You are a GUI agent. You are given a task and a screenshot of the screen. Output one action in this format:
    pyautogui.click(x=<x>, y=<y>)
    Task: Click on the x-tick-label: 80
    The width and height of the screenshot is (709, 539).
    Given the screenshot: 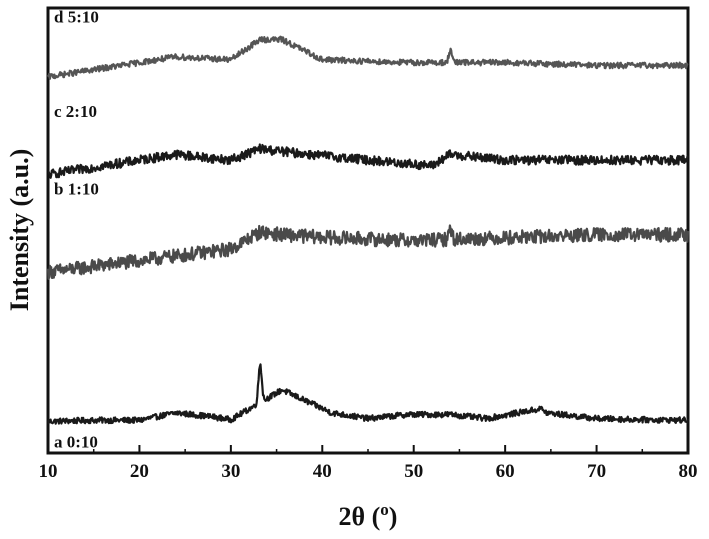 What is the action you would take?
    pyautogui.click(x=688, y=471)
    